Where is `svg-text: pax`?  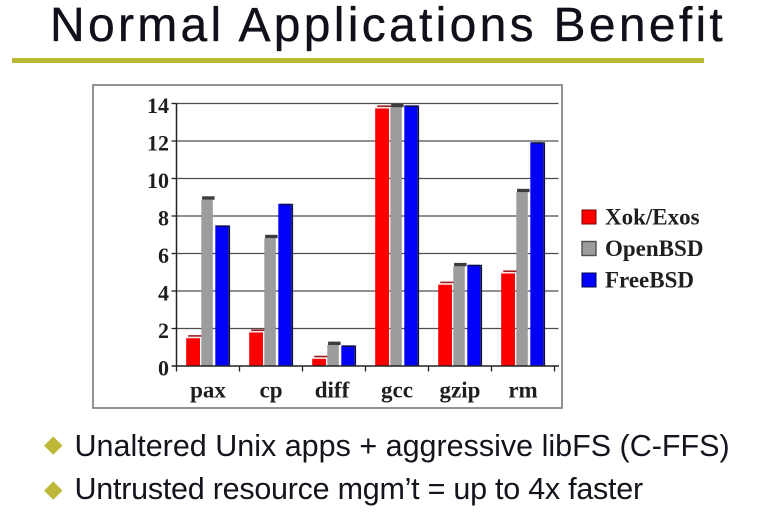
svg-text: pax is located at coordinates (208, 390).